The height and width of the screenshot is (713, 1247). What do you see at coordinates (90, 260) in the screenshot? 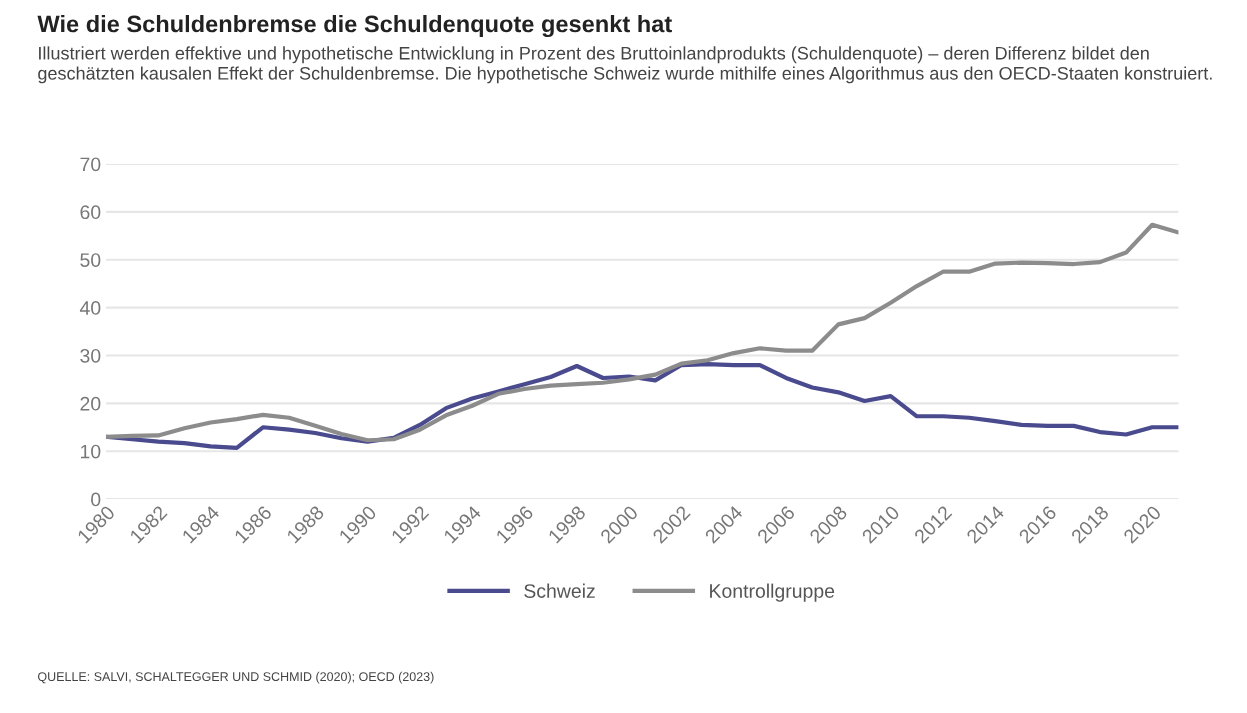
I see `y-tick-label: 50` at bounding box center [90, 260].